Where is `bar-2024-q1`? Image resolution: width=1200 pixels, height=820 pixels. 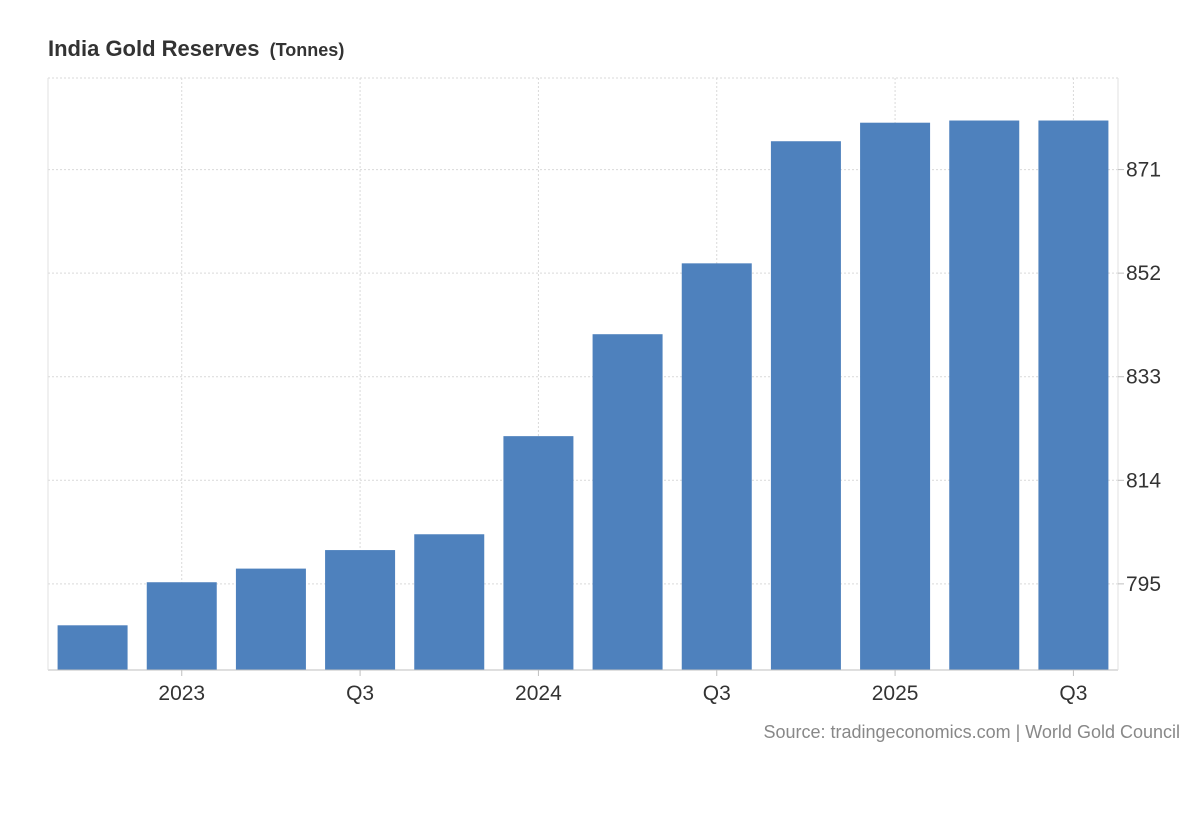
bar-2024-q1 is located at coordinates (538, 553).